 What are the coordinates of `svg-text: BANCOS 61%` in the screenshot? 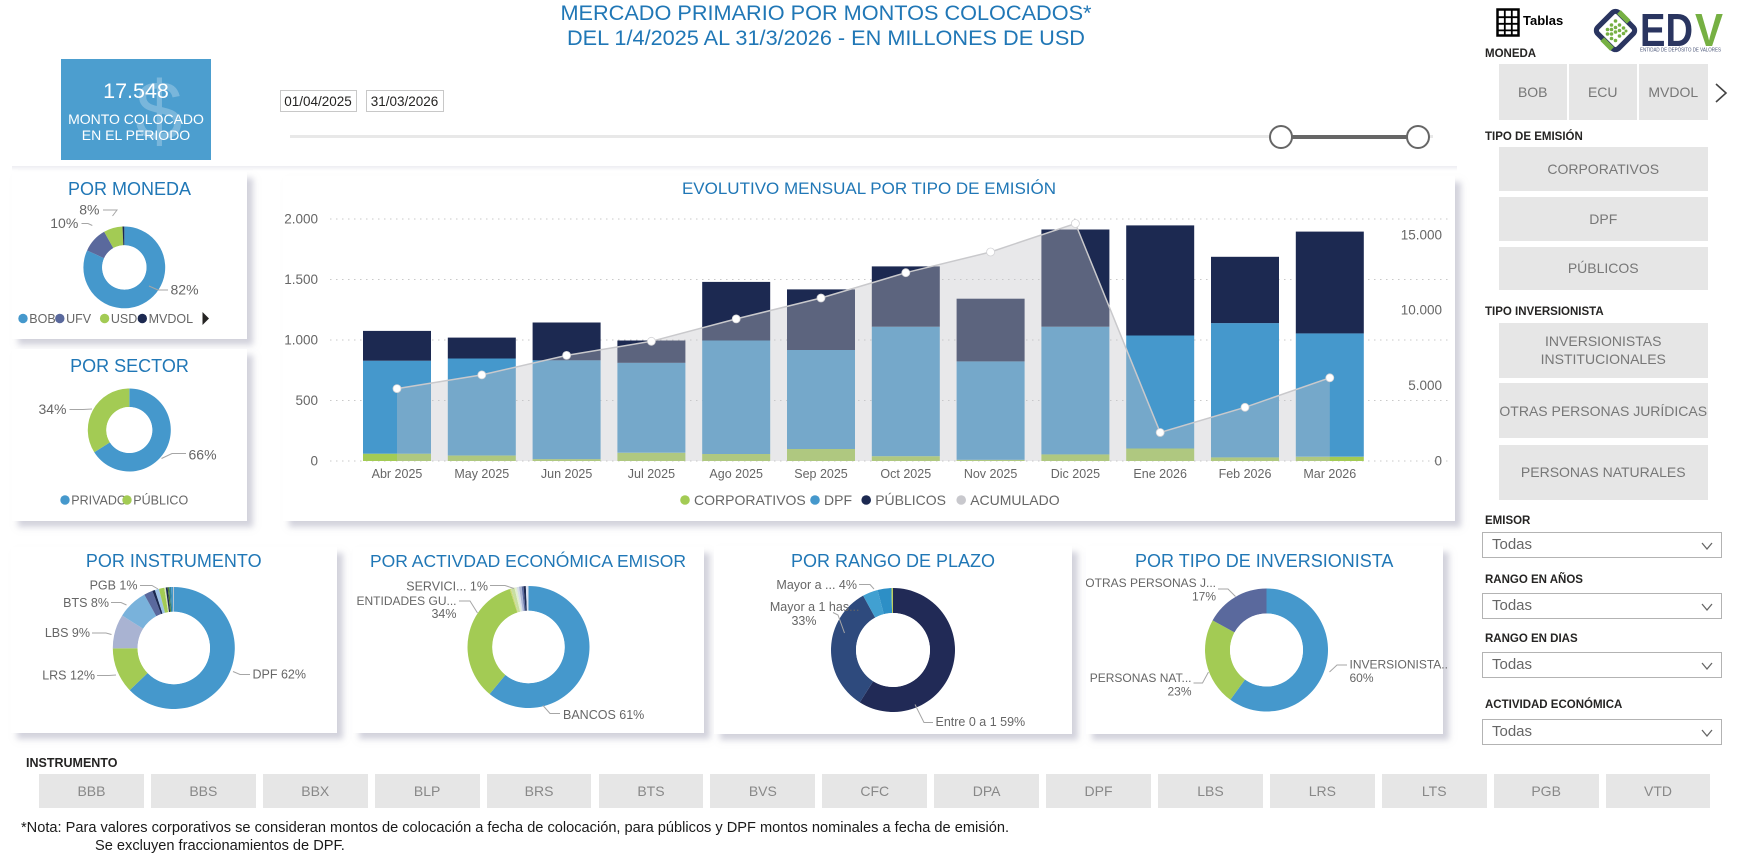 It's located at (603, 715).